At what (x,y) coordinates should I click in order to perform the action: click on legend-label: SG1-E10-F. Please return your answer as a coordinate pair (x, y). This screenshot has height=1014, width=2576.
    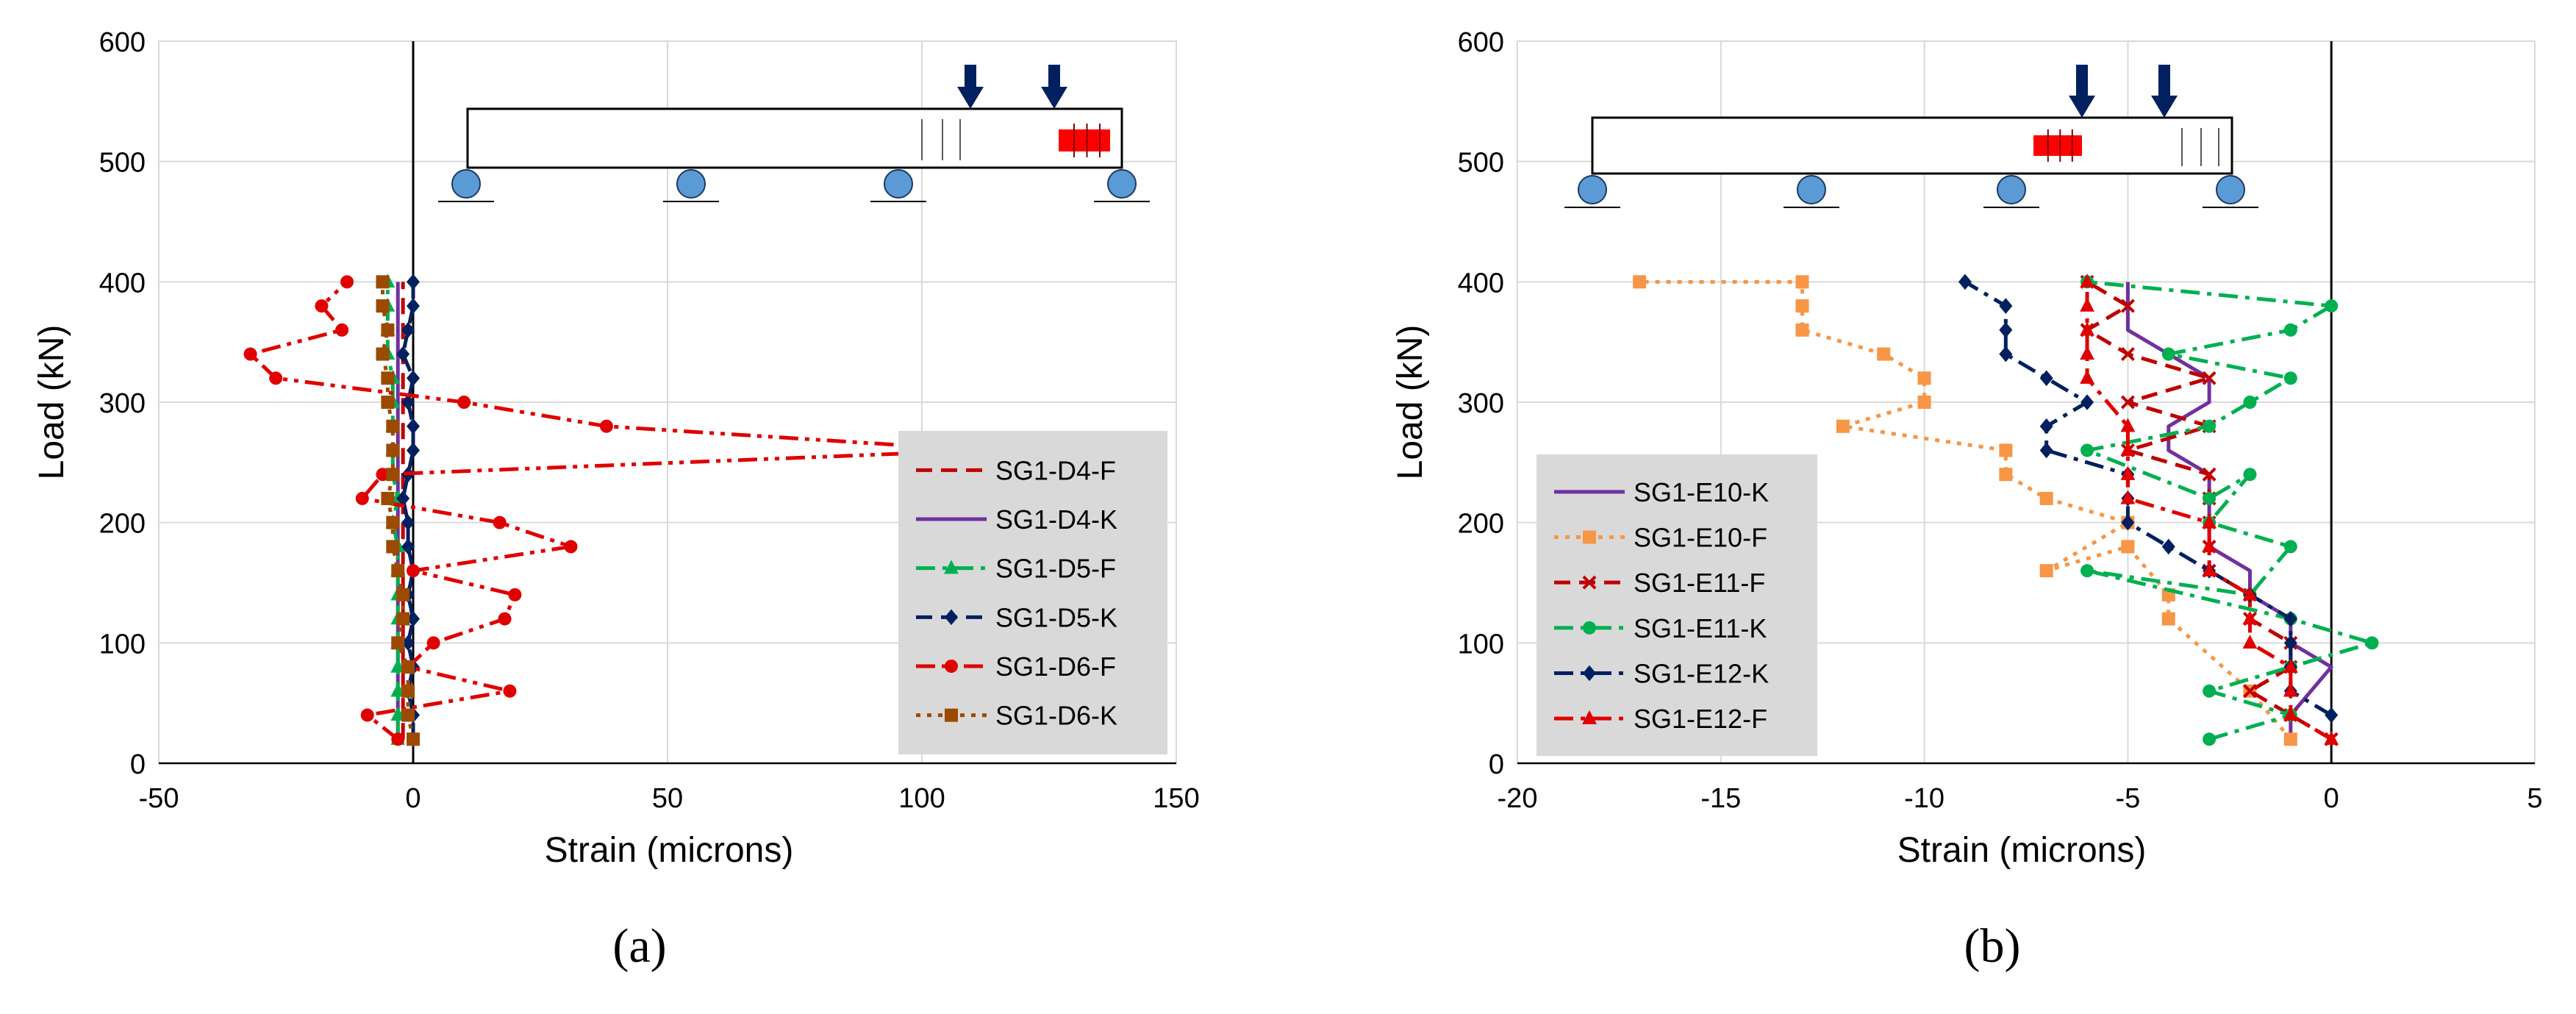
    Looking at the image, I should click on (1700, 538).